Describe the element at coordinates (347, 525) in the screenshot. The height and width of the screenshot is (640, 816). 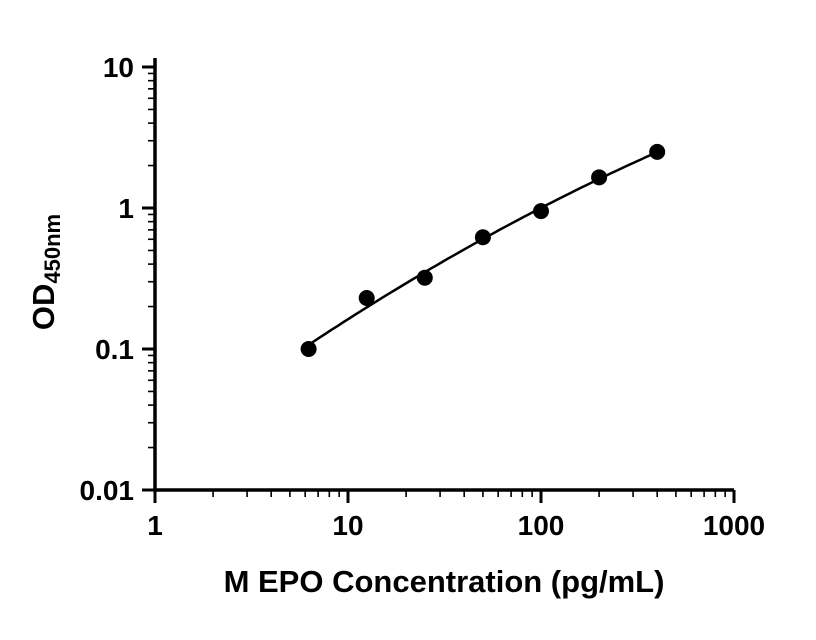
I see `x-tick-label: 10` at that location.